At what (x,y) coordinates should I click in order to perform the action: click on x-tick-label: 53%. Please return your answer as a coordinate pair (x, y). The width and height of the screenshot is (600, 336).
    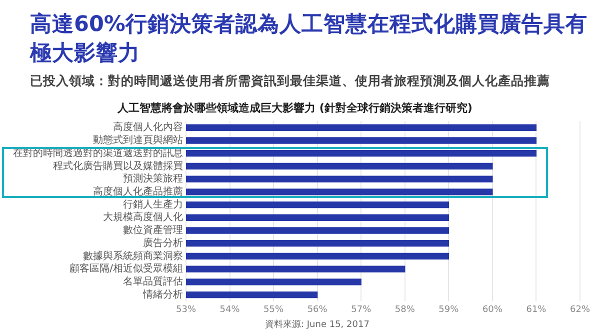
    Looking at the image, I should click on (186, 309).